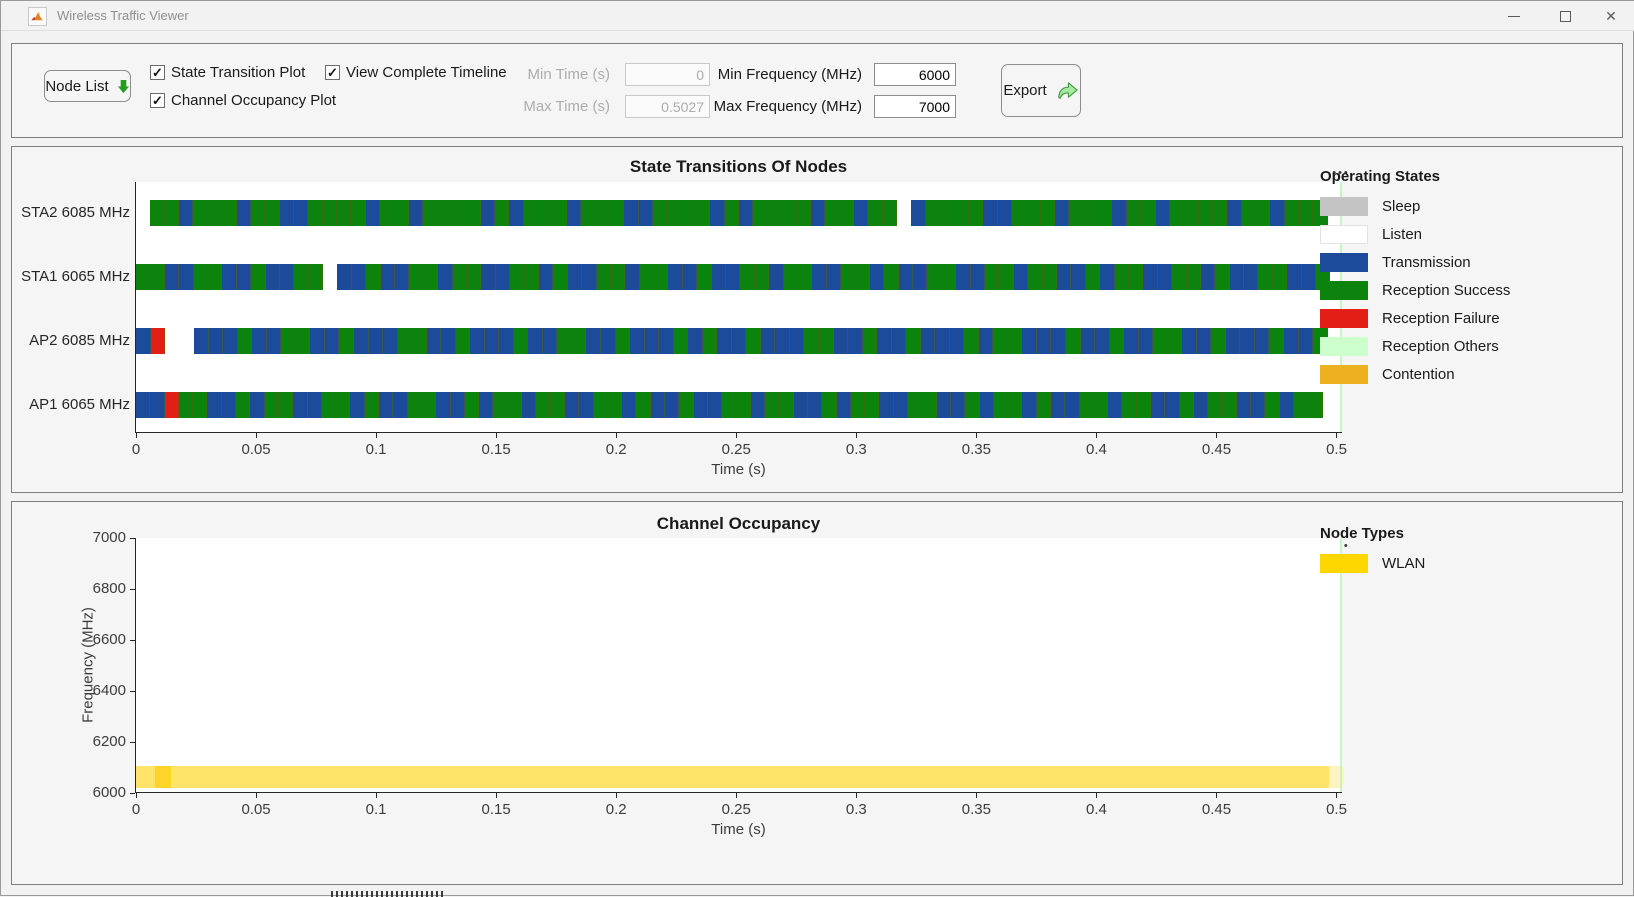  Describe the element at coordinates (789, 74) in the screenshot. I see `min-frequency-label: Min Frequency (MHz)` at that location.